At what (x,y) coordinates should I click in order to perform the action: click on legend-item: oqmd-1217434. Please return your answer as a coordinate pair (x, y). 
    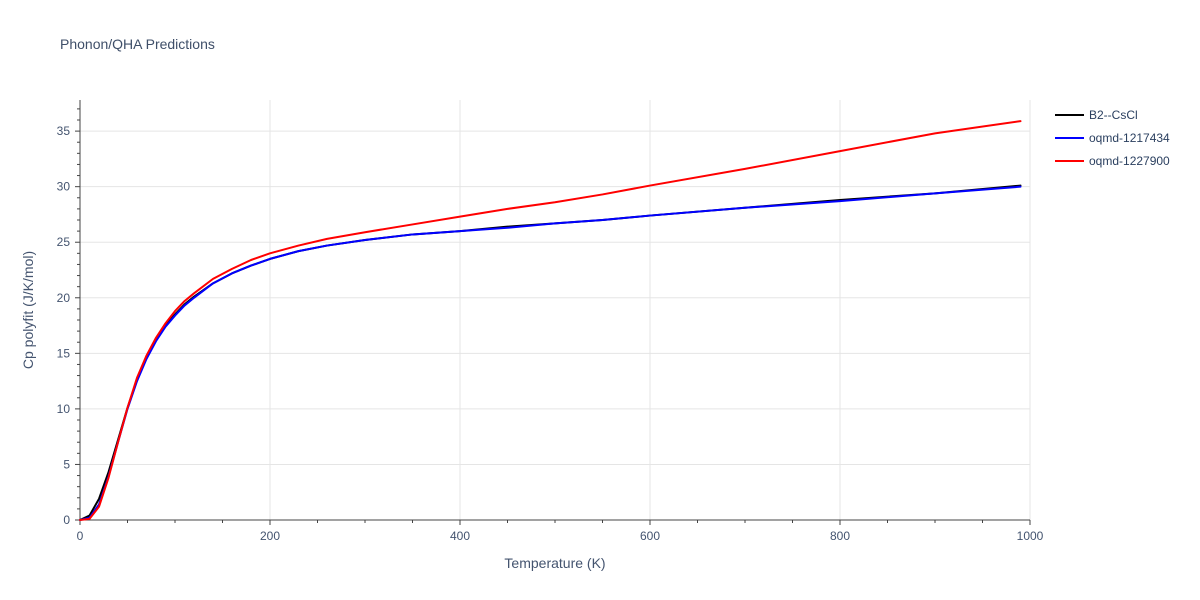
    Looking at the image, I should click on (1112, 138).